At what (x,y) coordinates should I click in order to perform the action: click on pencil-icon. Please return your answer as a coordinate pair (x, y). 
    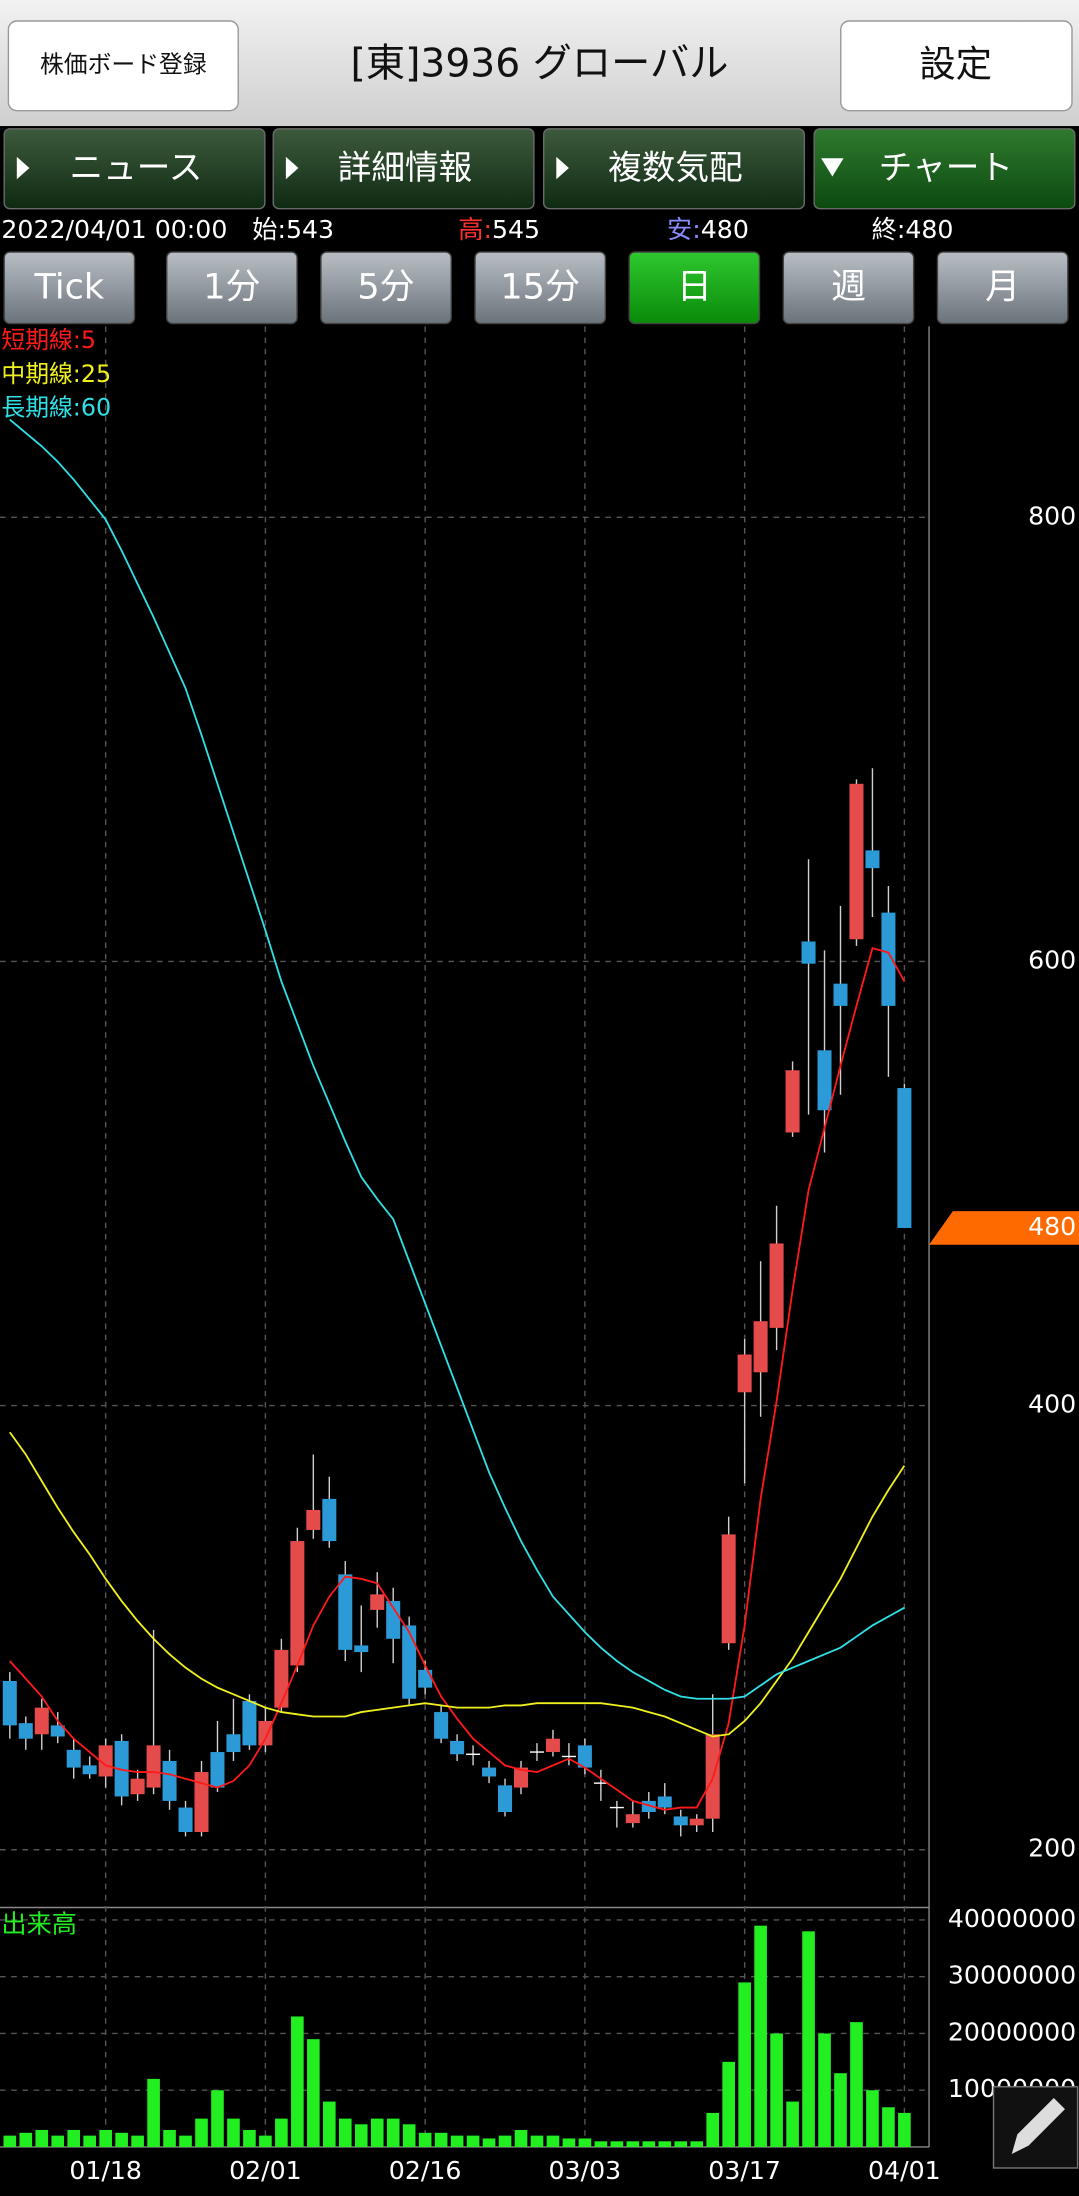
    Looking at the image, I should click on (1038, 2125).